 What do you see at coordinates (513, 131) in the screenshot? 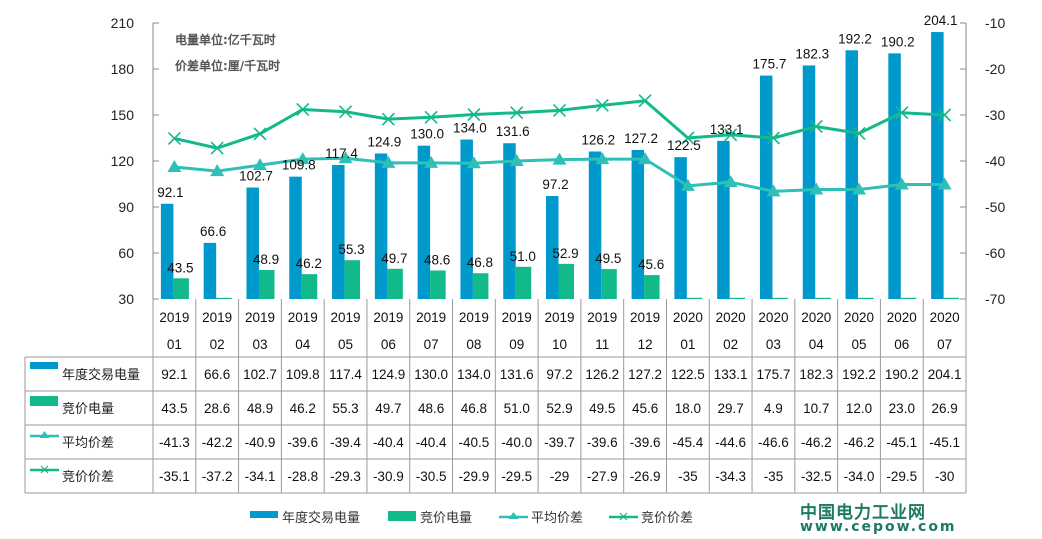
I see `label-annual-volume: 131.6` at bounding box center [513, 131].